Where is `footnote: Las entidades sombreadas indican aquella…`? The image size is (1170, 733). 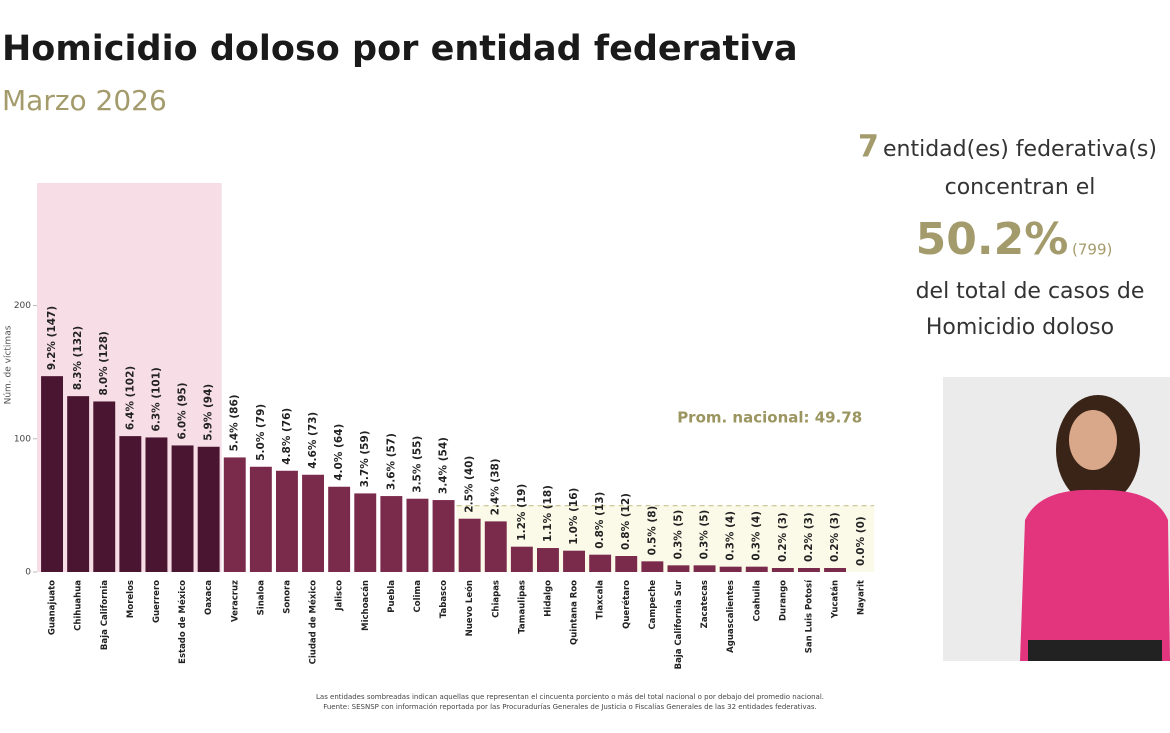 footnote: Las entidades sombreadas indican aquella… is located at coordinates (570, 697).